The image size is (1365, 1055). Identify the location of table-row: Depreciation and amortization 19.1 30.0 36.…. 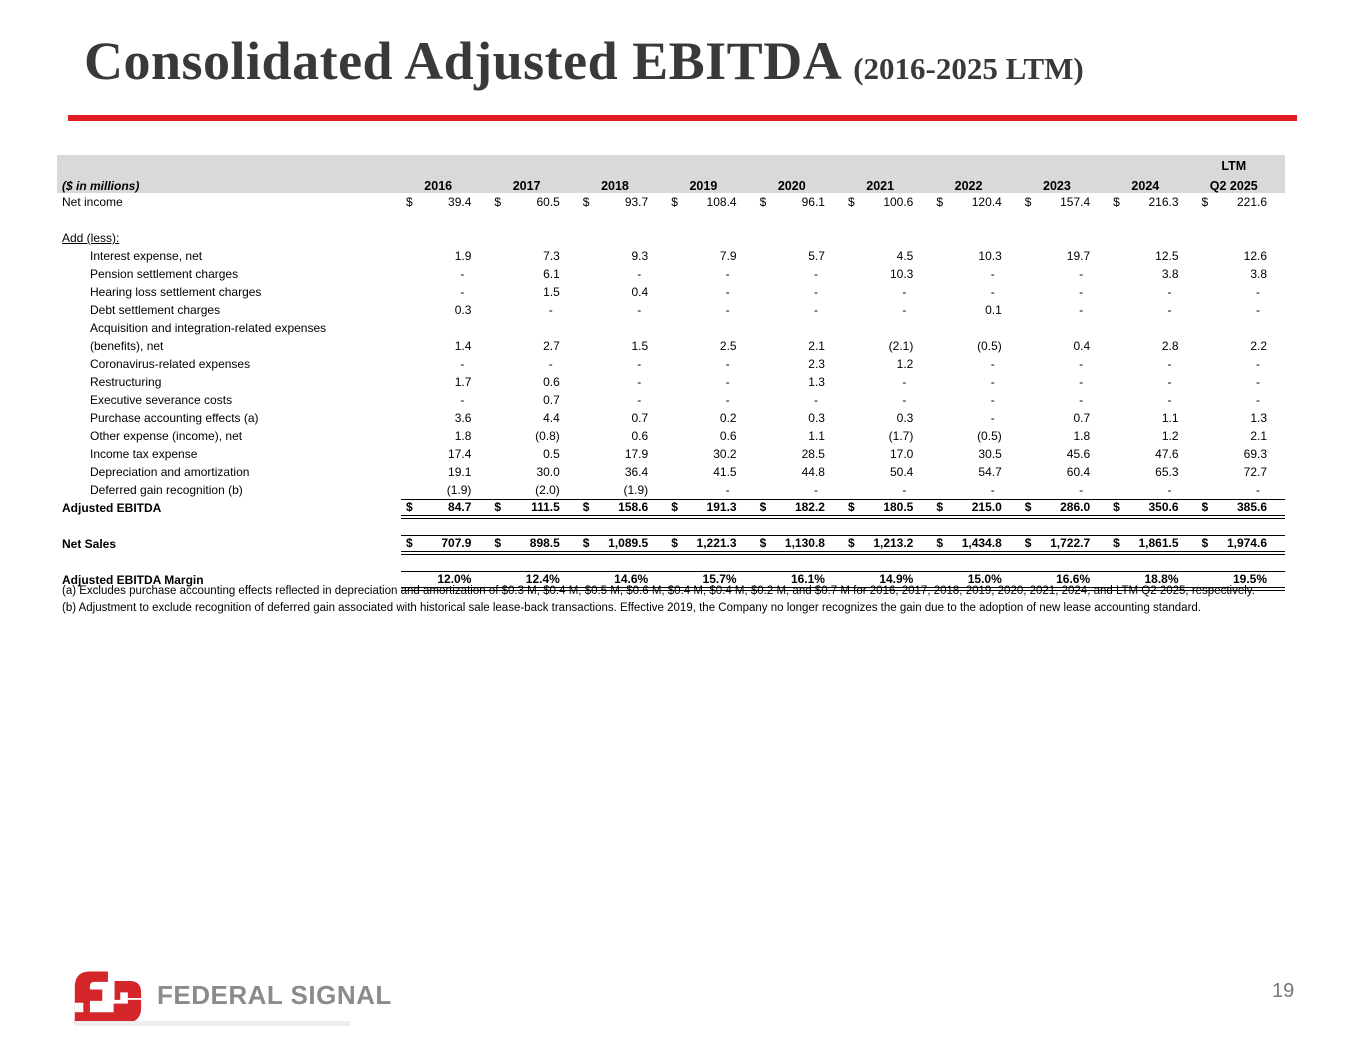
(671, 472).